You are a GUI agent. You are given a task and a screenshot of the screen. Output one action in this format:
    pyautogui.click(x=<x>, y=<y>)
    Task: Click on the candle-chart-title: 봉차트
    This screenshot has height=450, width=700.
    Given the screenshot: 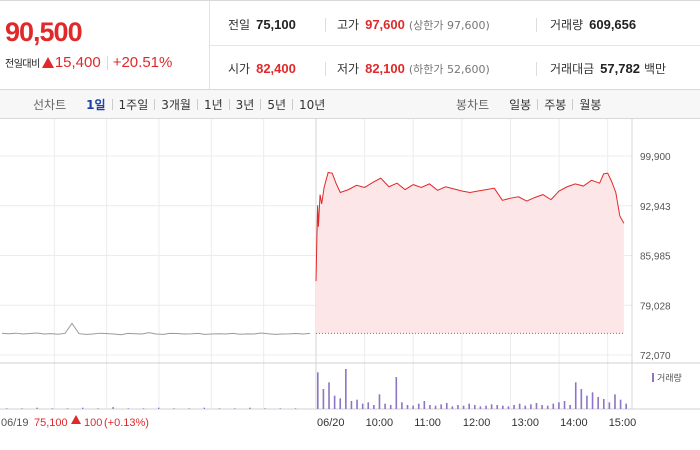 What is the action you would take?
    pyautogui.click(x=473, y=105)
    